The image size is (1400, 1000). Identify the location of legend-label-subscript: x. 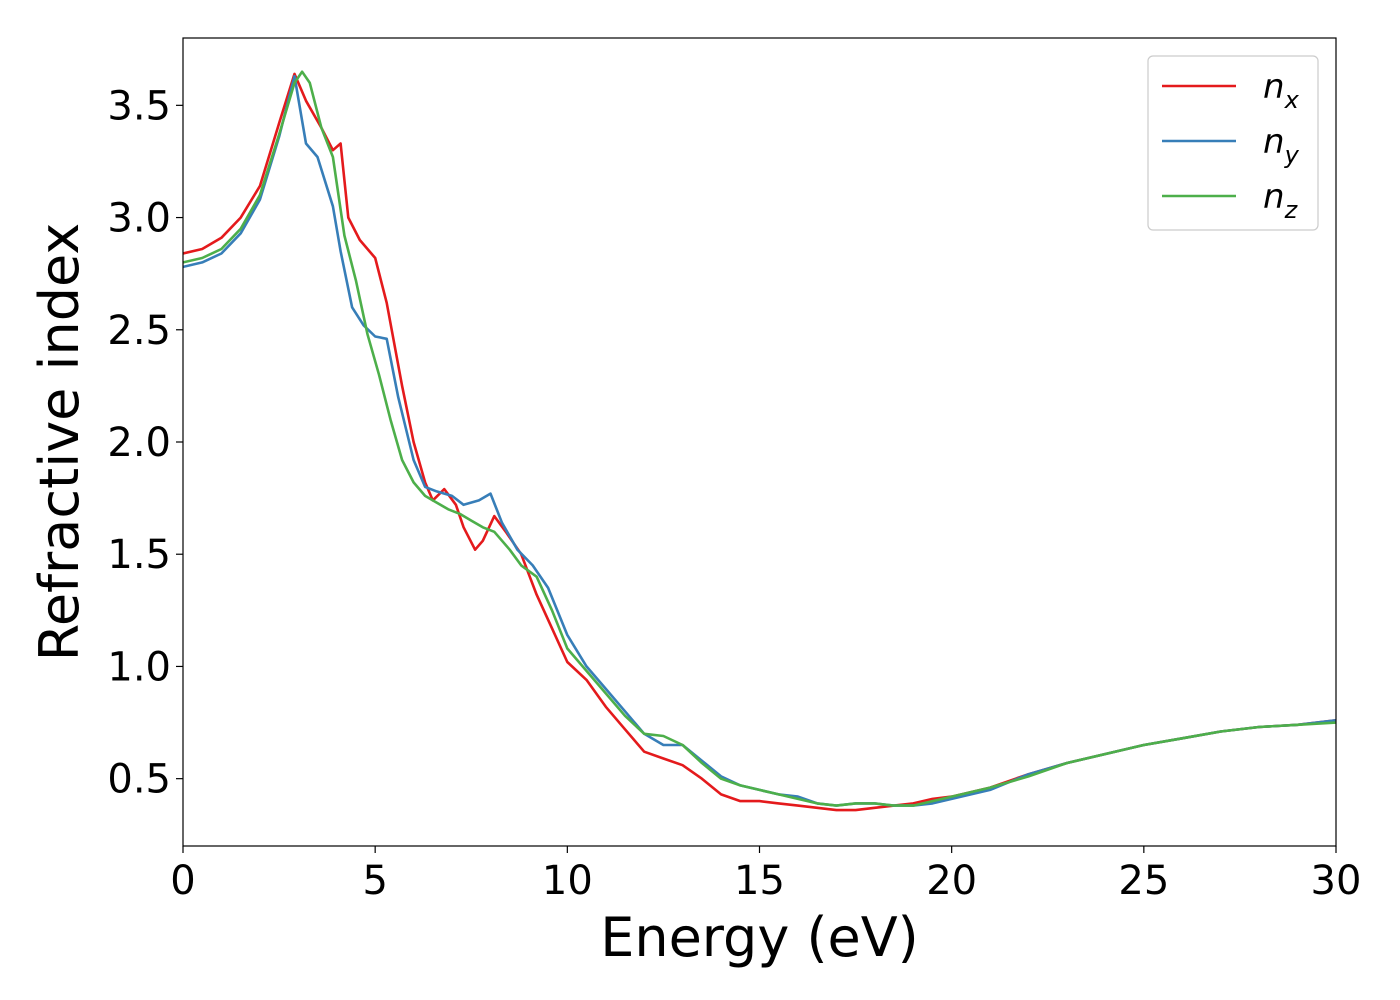
(1292, 100).